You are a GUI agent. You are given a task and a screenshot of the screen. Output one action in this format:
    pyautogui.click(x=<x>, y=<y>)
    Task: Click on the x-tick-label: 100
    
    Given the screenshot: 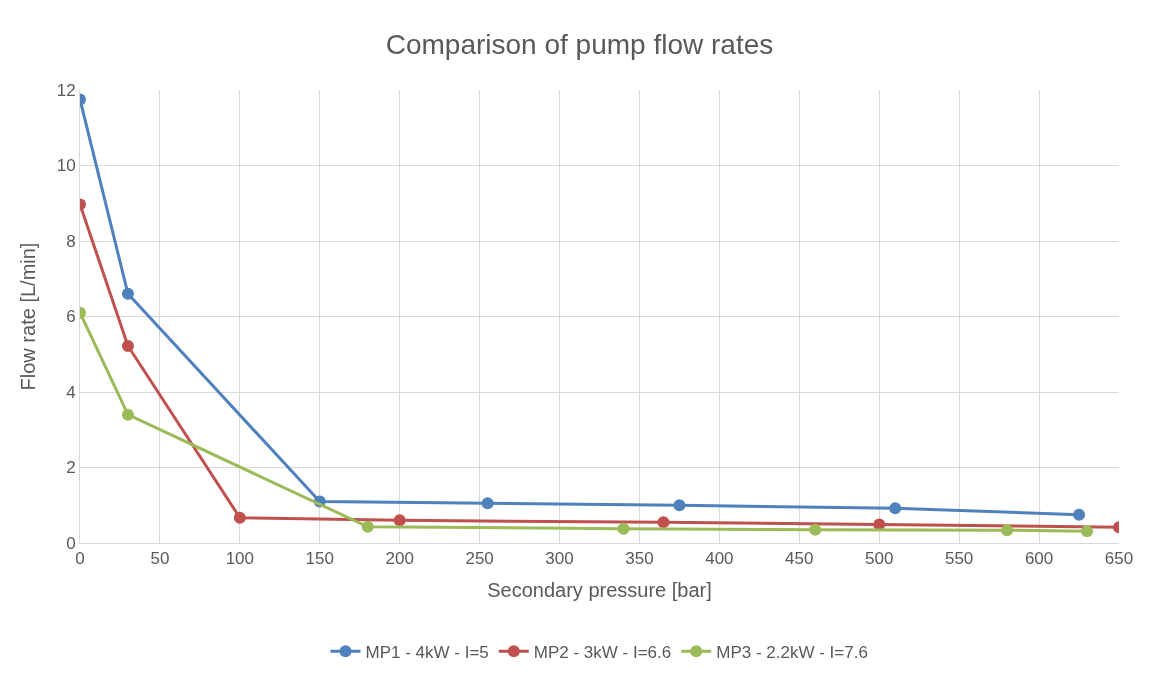 What is the action you would take?
    pyautogui.click(x=240, y=559)
    